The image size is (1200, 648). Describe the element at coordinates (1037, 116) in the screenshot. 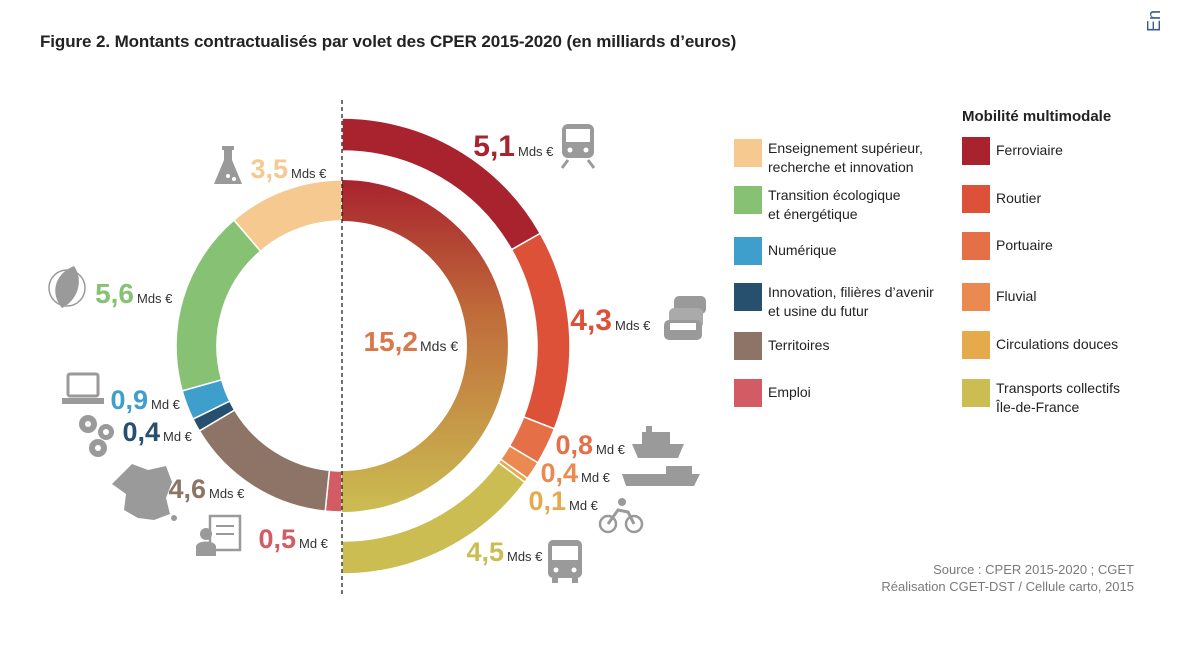

I see `legend-title-mobilite: Mobilité multimodale` at that location.